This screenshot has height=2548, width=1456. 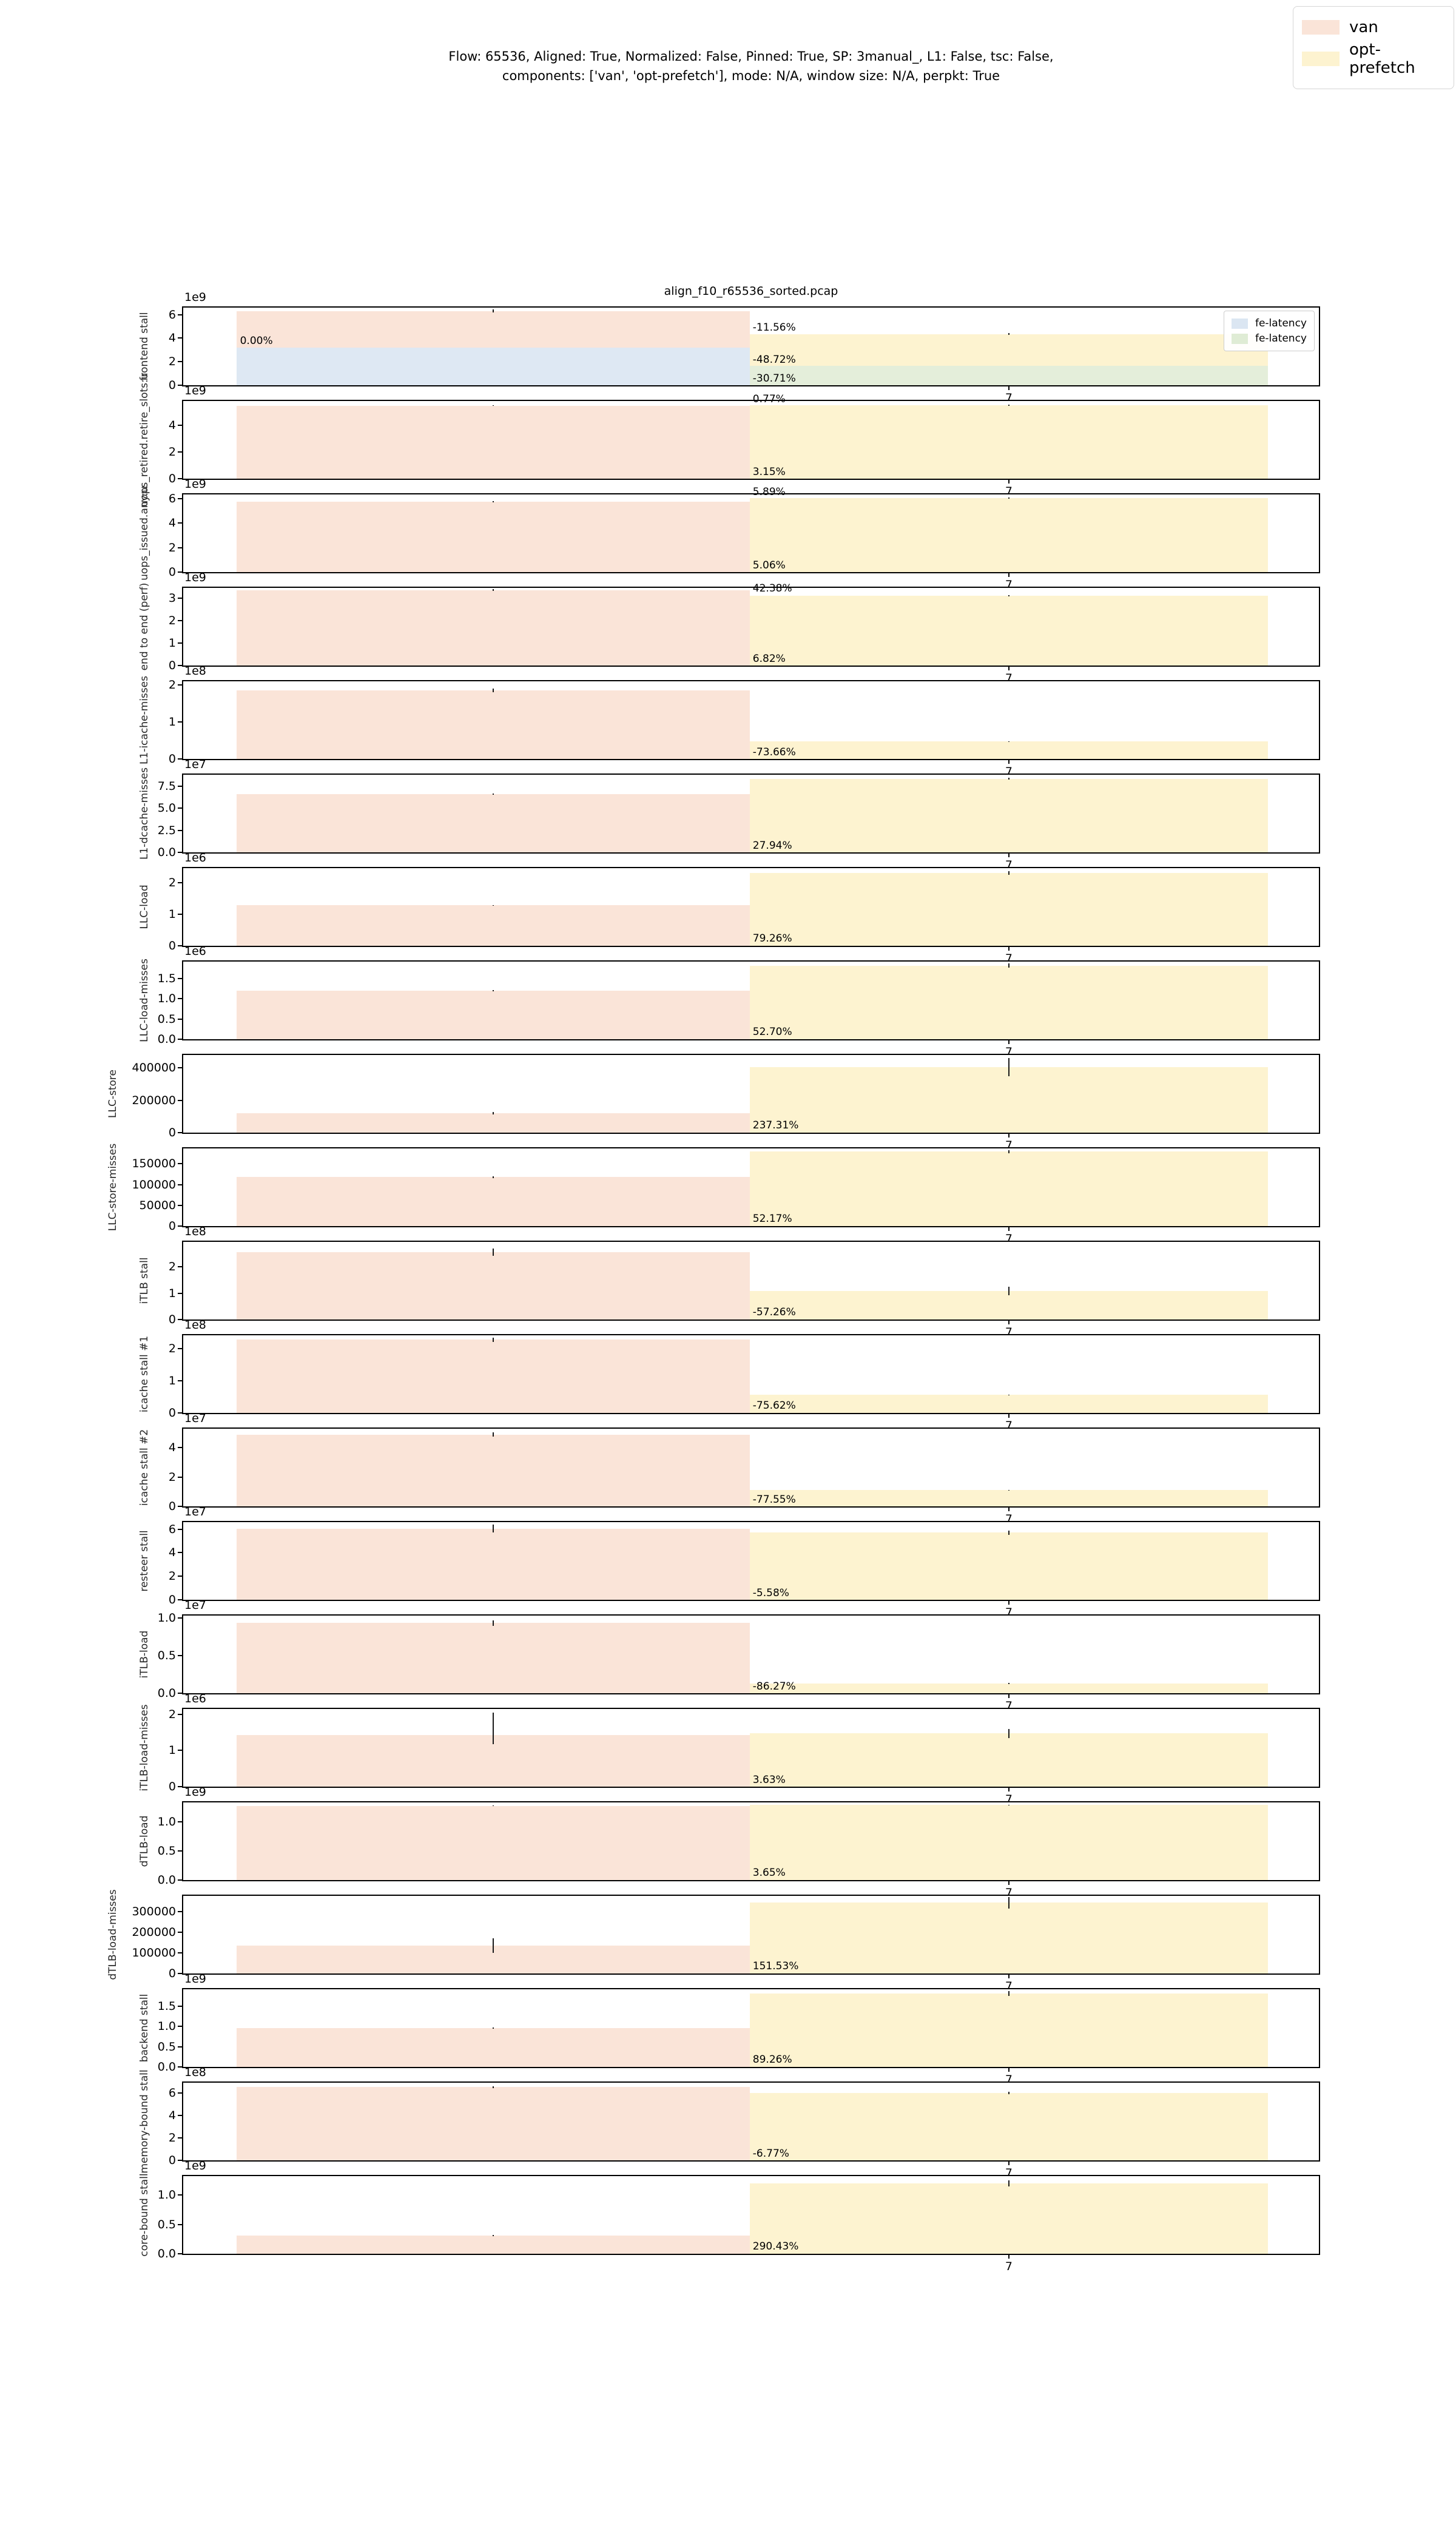 I want to click on fe-latency-overlay, so click(x=493, y=366).